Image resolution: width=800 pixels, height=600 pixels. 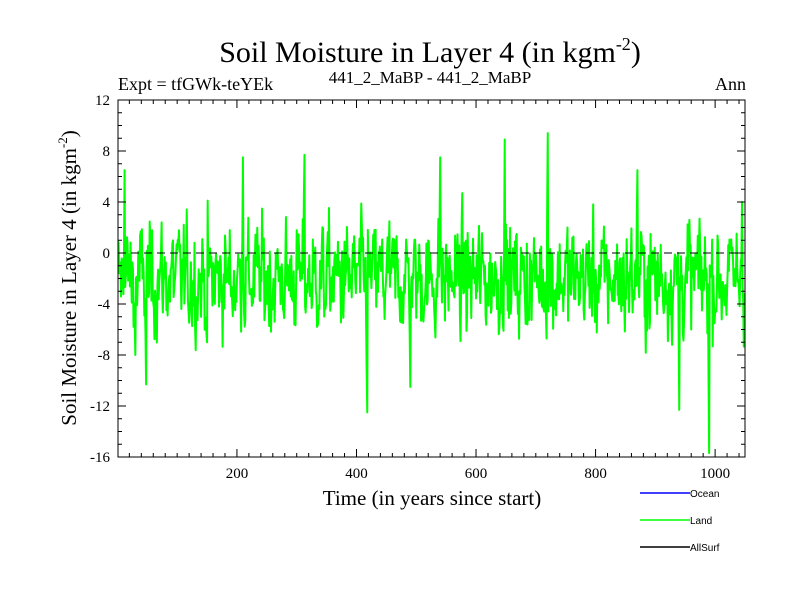 What do you see at coordinates (100, 458) in the screenshot?
I see `y-tick-label: -16` at bounding box center [100, 458].